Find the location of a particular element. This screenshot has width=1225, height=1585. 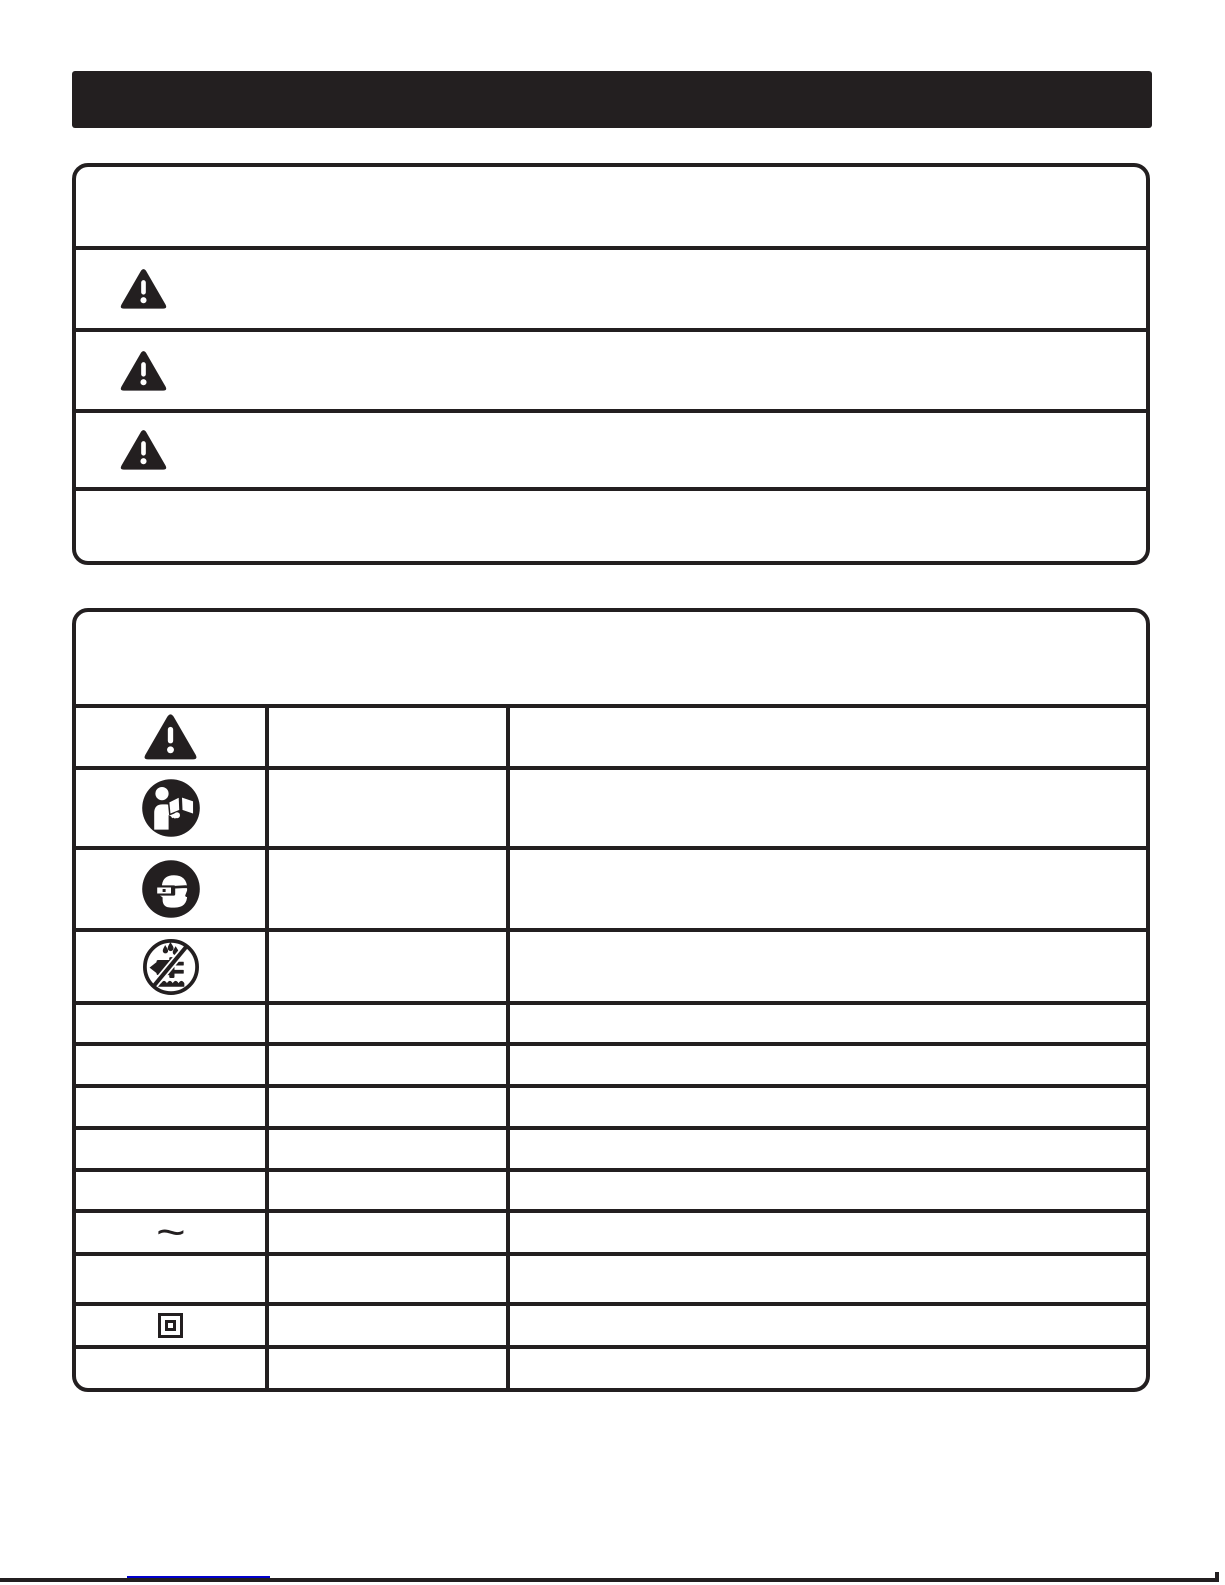

page-edge-corner-tick is located at coordinates (1217, 1575).